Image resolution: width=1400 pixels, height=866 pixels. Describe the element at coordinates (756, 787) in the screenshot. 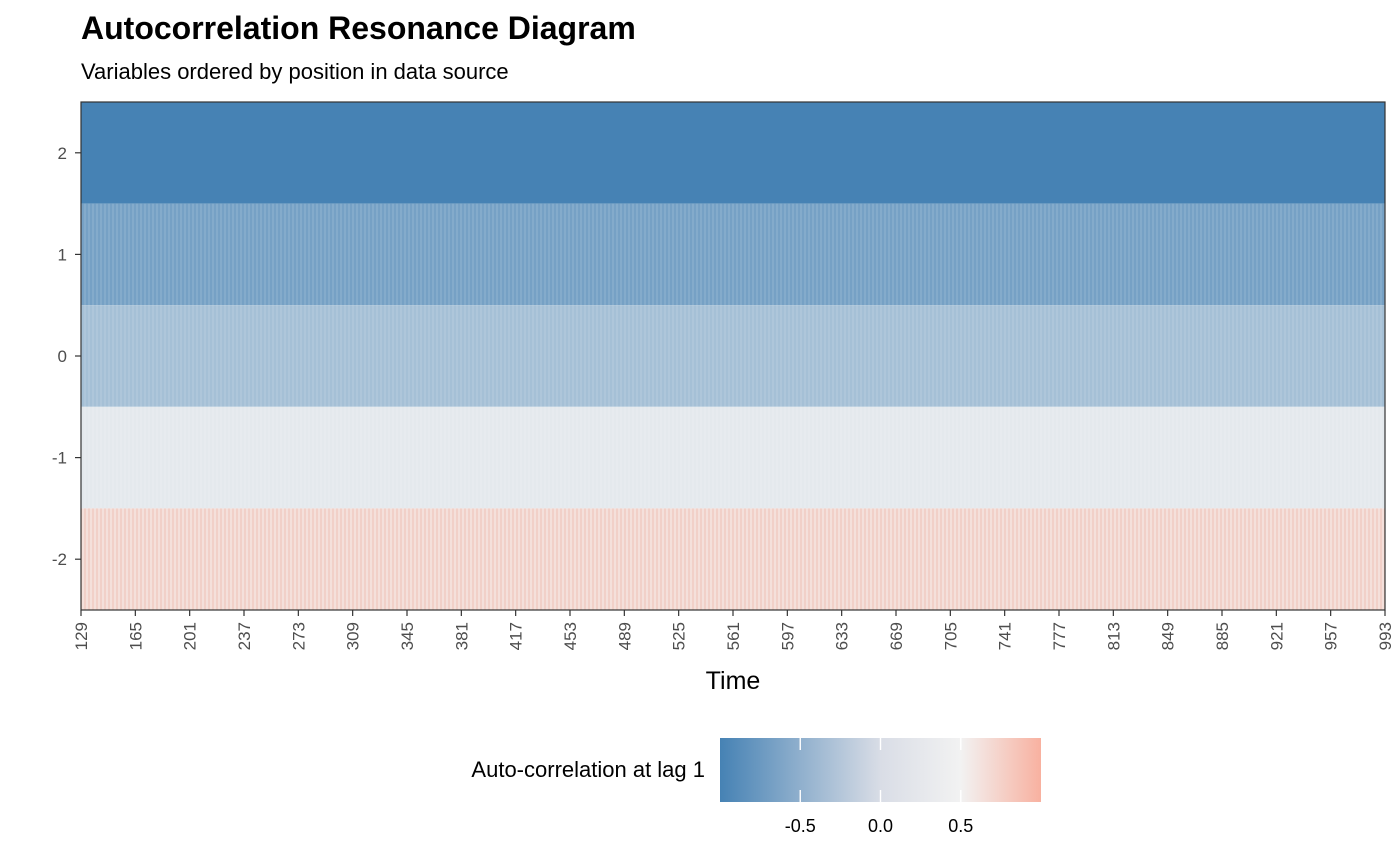

I see `legend: Auto-correlation at lag 1 -0.5 0.0 0.5` at that location.